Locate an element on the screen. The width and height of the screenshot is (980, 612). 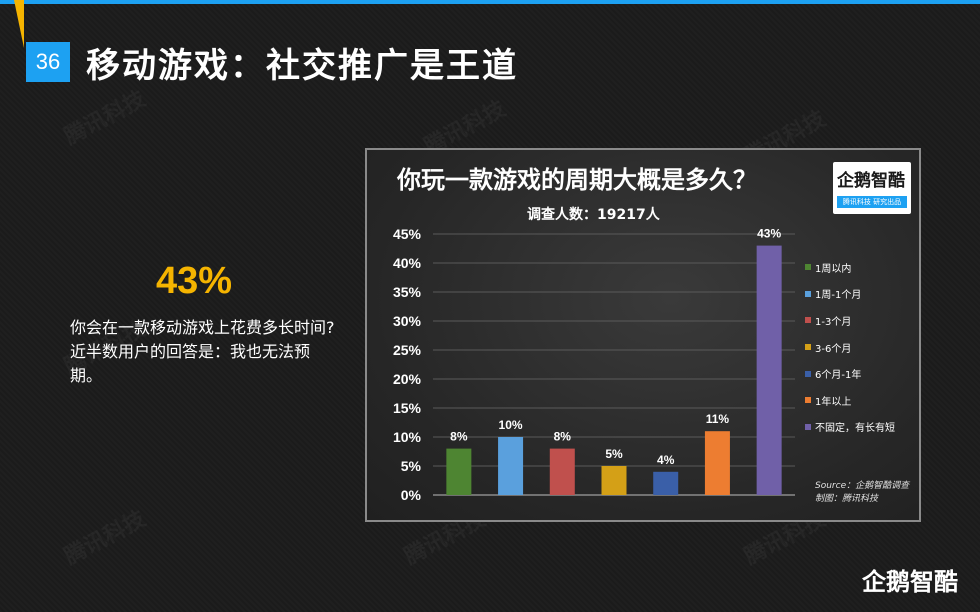
data-label: 43% is located at coordinates (769, 234).